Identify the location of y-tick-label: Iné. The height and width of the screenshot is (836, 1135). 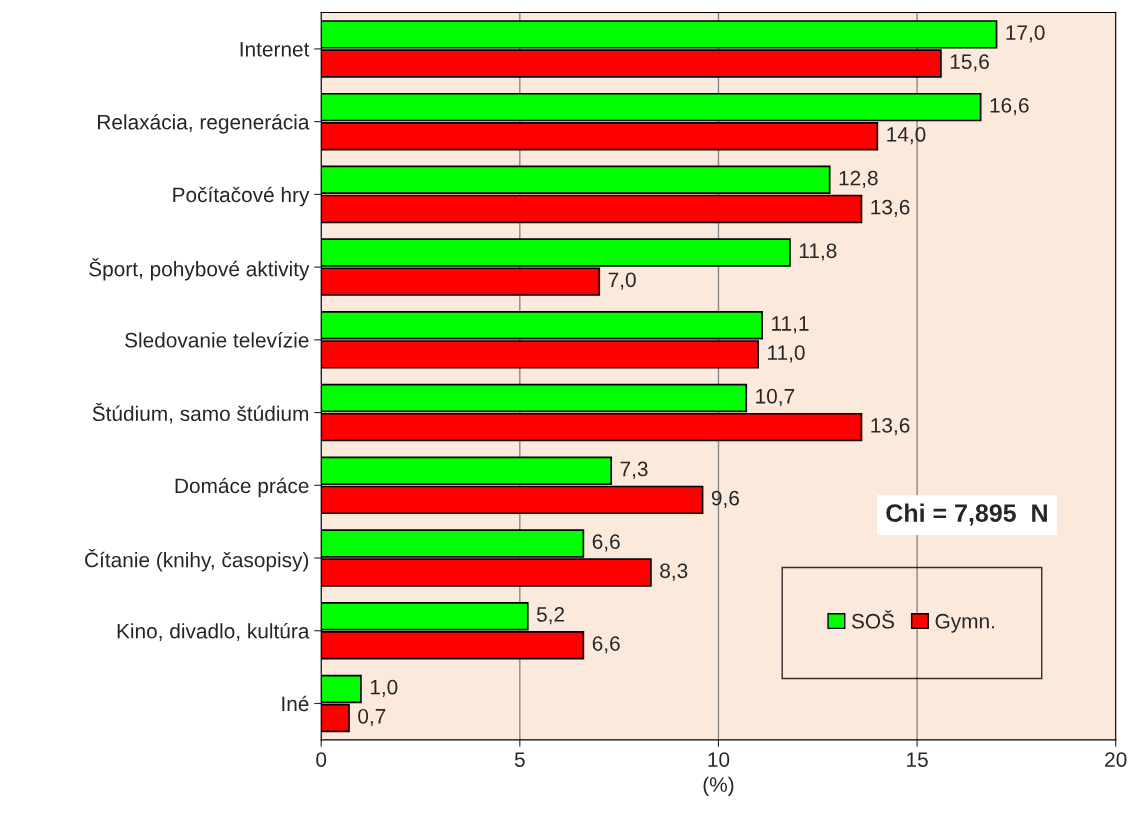
(295, 703).